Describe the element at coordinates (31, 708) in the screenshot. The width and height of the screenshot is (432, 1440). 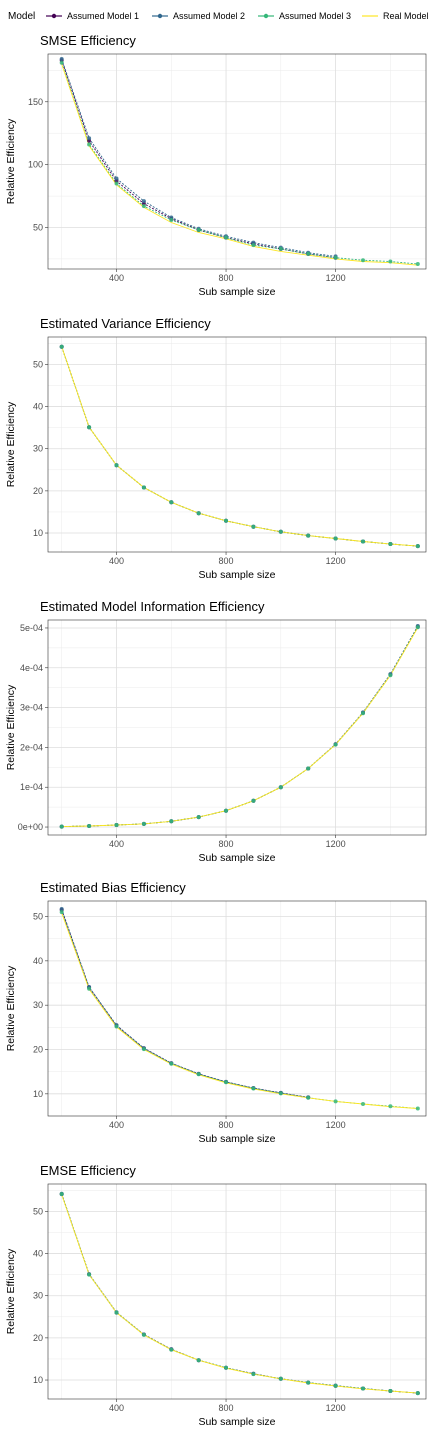
I see `y-tick-label: 3e-04` at that location.